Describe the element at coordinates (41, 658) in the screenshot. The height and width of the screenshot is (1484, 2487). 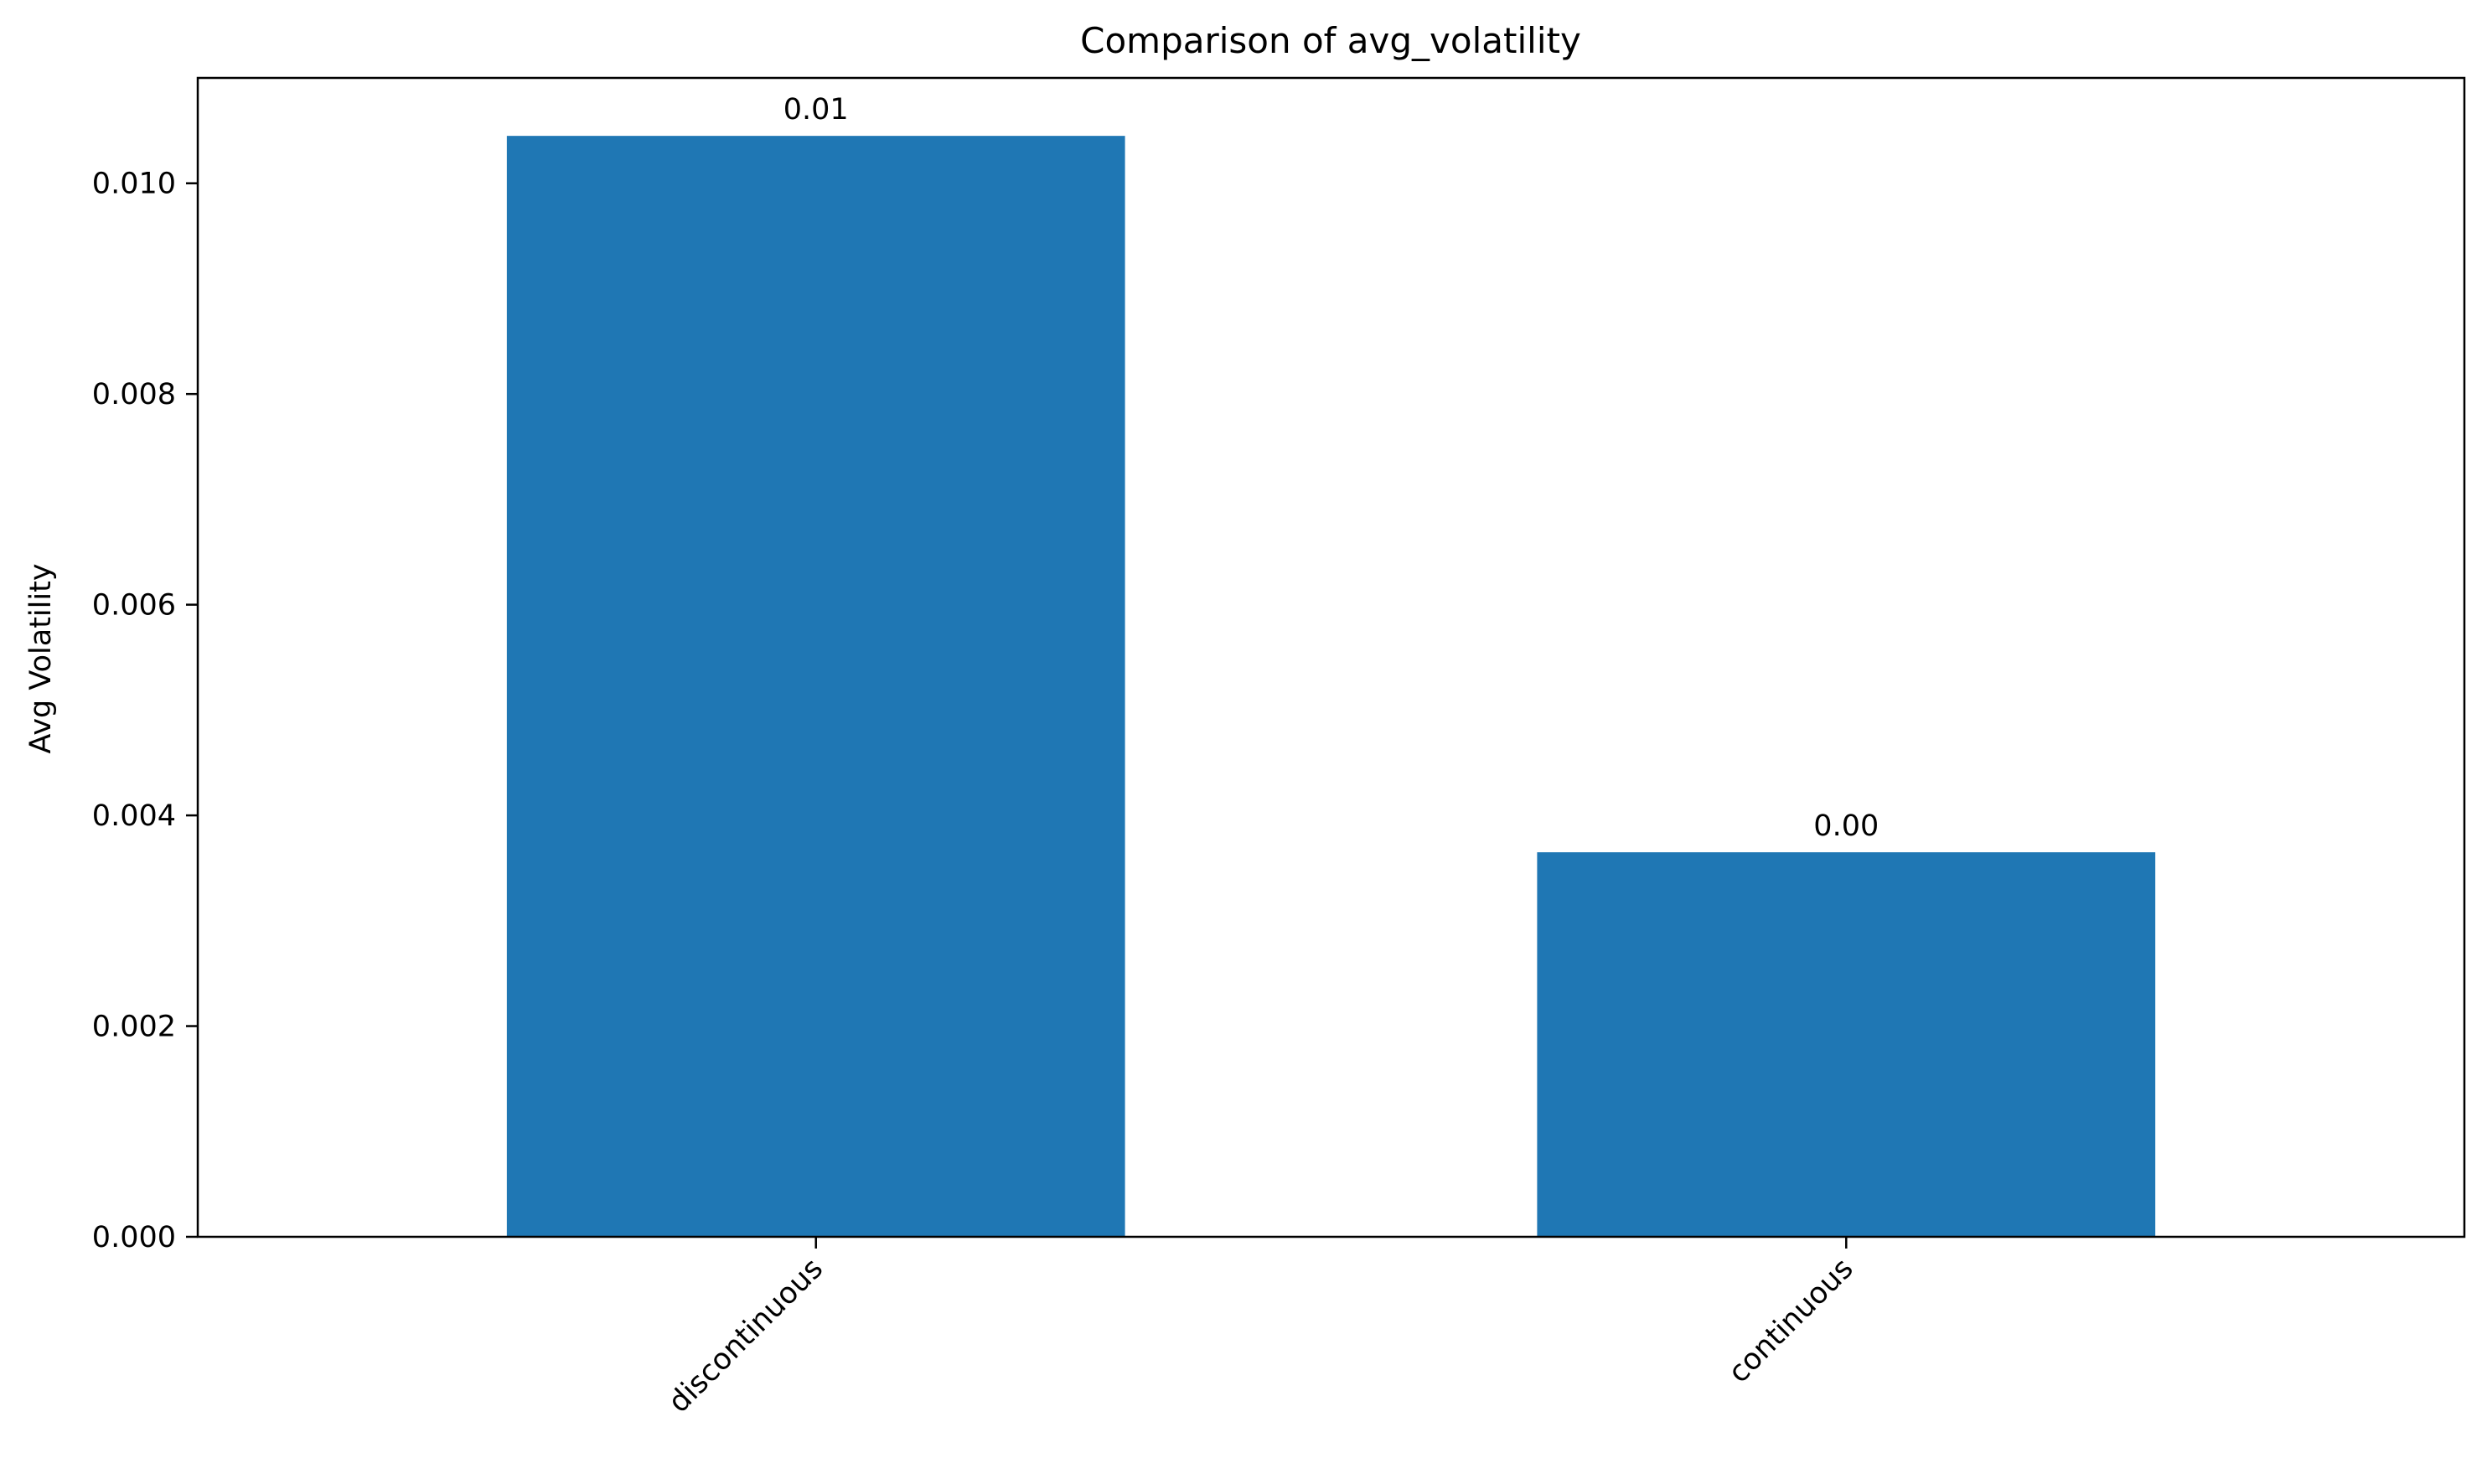
I see `y-axis-label: Avg Volatility` at that location.